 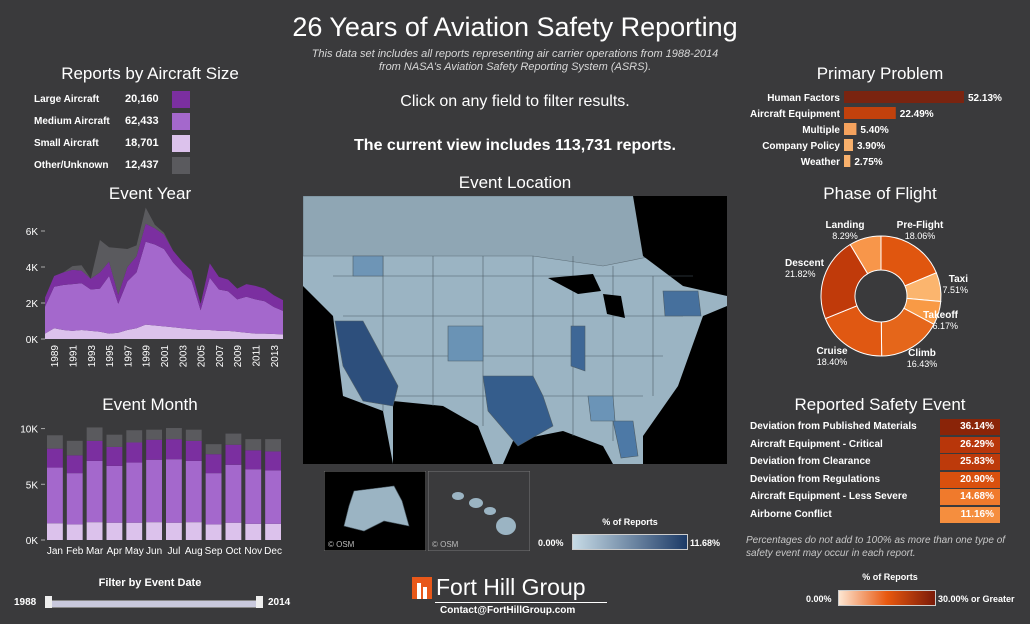 What do you see at coordinates (886, 428) in the screenshot?
I see `safety-event-row: Deviation from Published Materials 36.14%` at bounding box center [886, 428].